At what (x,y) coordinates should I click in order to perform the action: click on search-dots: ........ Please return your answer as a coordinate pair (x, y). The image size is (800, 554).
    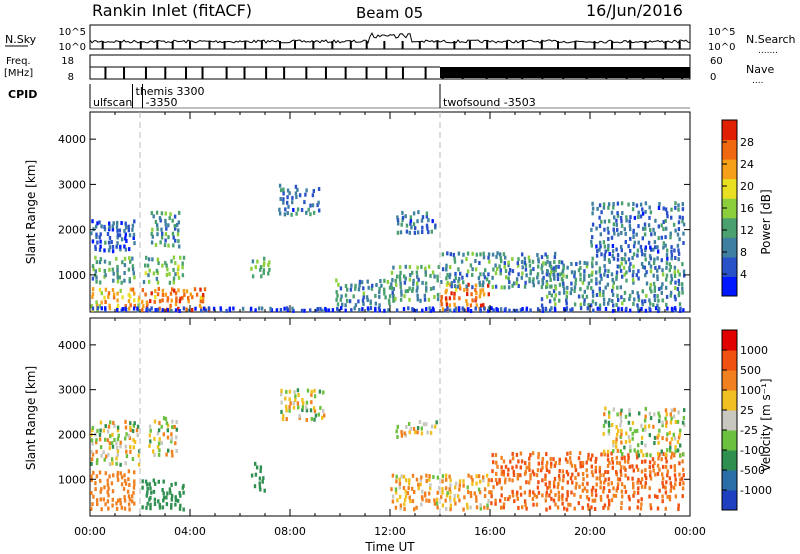
    Looking at the image, I should click on (768, 51).